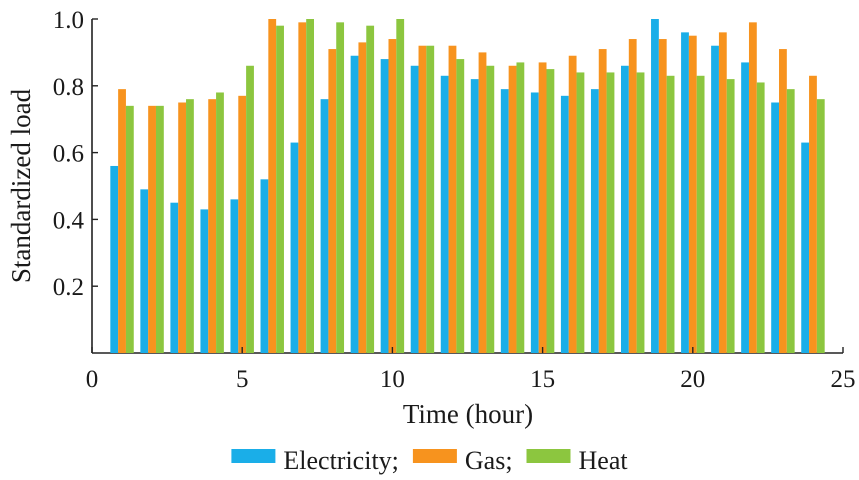 The width and height of the screenshot is (859, 480). Describe the element at coordinates (692, 379) in the screenshot. I see `x-tick-label: 20` at that location.